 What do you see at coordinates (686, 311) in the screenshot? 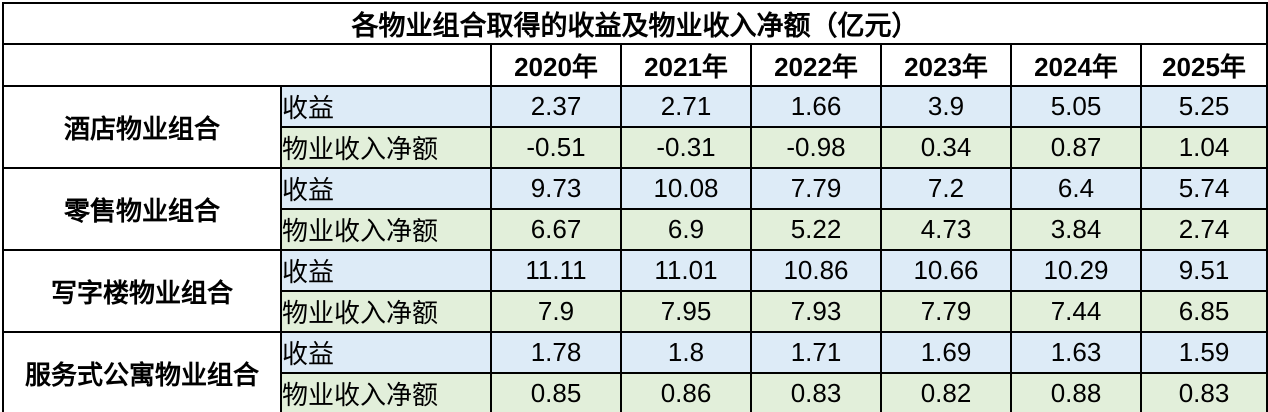
I see `value-cell: 7.95` at bounding box center [686, 311].